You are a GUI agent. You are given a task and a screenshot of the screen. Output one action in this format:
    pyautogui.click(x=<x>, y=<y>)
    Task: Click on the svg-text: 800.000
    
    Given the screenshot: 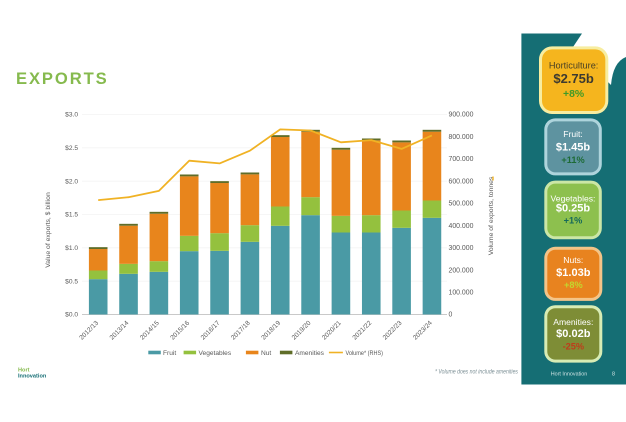 What is the action you would take?
    pyautogui.click(x=461, y=137)
    